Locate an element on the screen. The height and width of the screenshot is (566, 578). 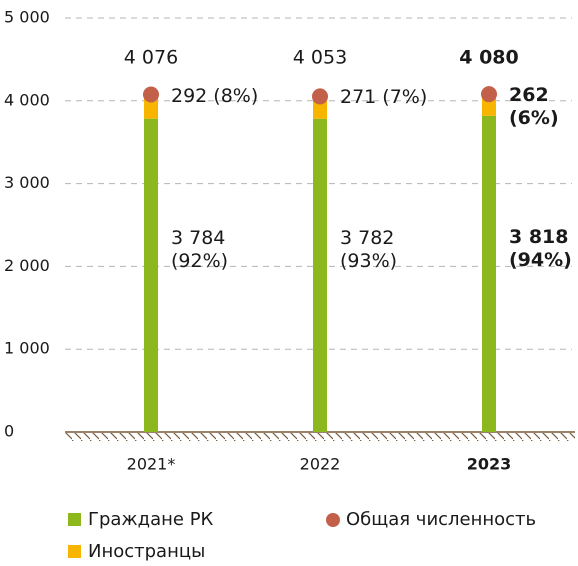
value-label: 3 784 (92%) is located at coordinates (200, 250).